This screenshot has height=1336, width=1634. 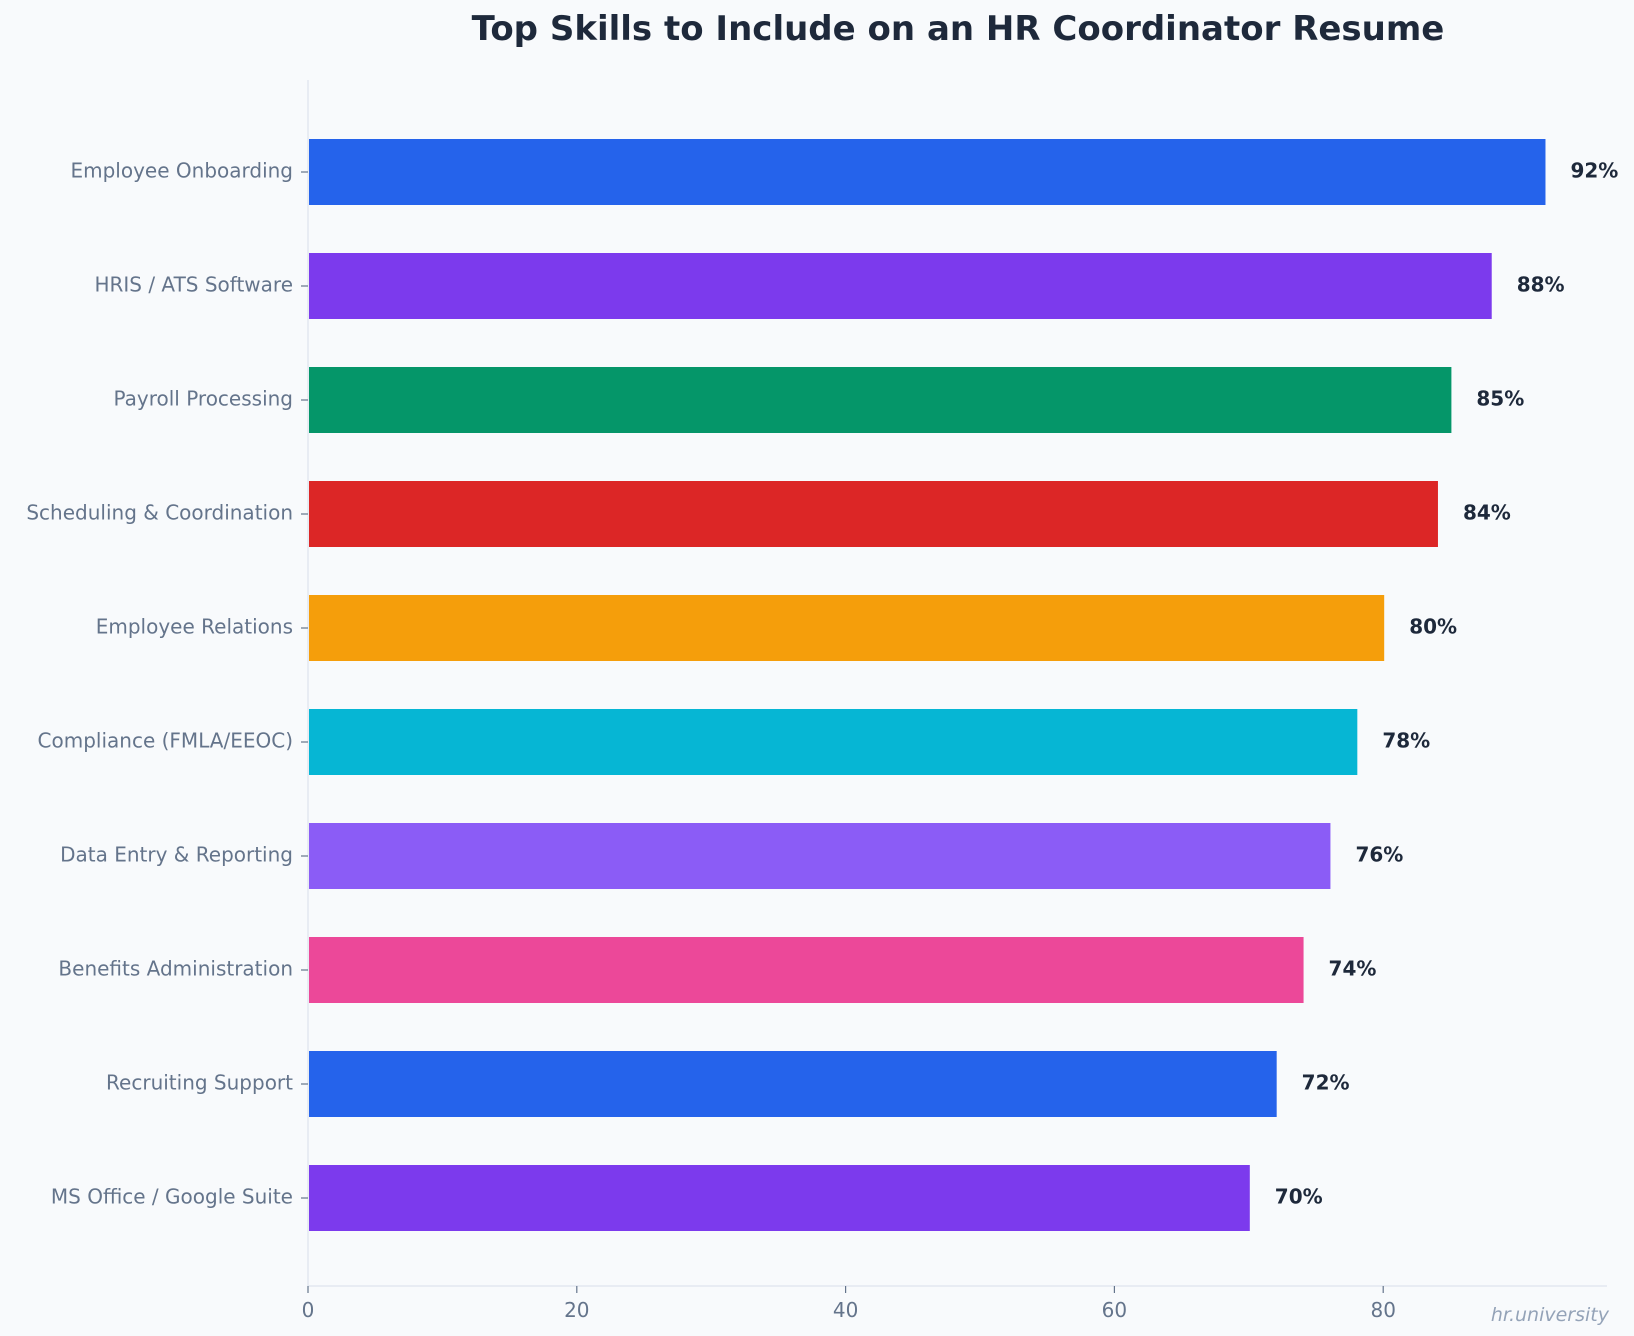 What do you see at coordinates (199, 1083) in the screenshot?
I see `category-label: Recruiting Support` at bounding box center [199, 1083].